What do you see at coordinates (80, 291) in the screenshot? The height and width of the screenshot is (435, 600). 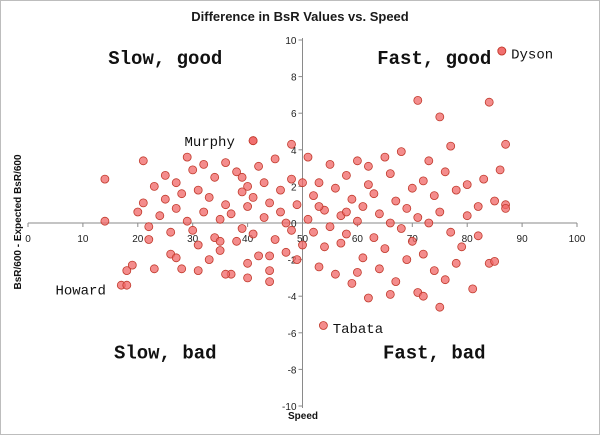 I see `player-label: Howard` at bounding box center [80, 291].